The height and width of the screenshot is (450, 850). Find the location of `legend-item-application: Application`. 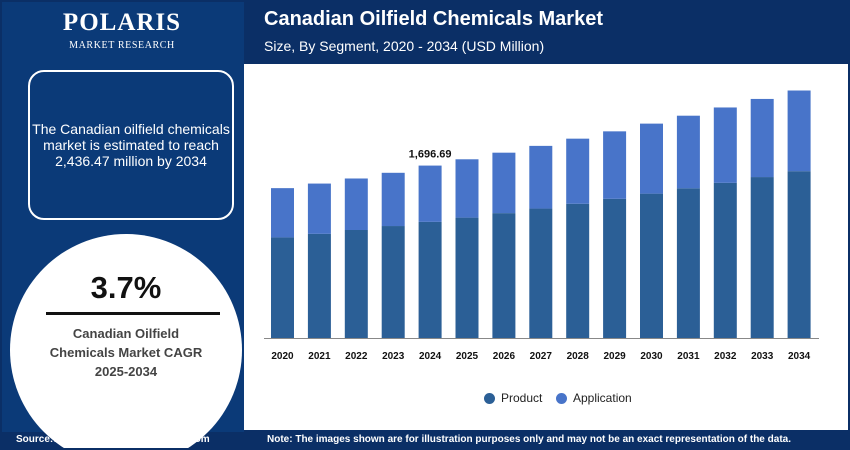

legend-item-application: Application is located at coordinates (594, 398).